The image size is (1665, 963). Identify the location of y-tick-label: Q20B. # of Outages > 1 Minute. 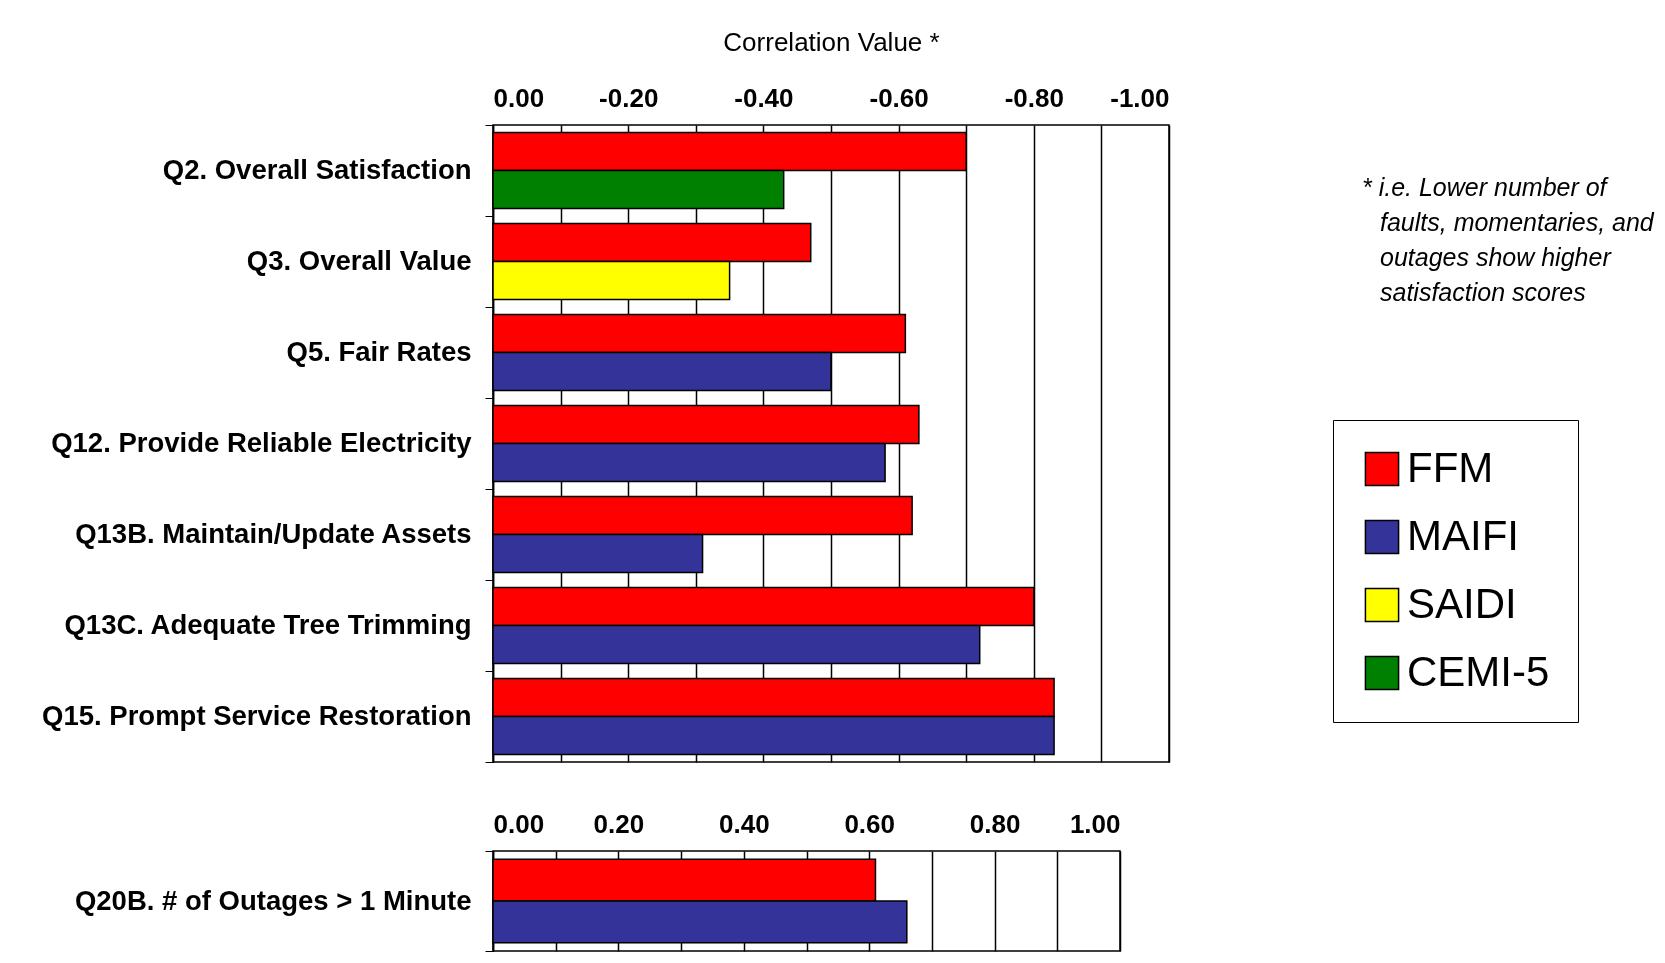
(273, 900).